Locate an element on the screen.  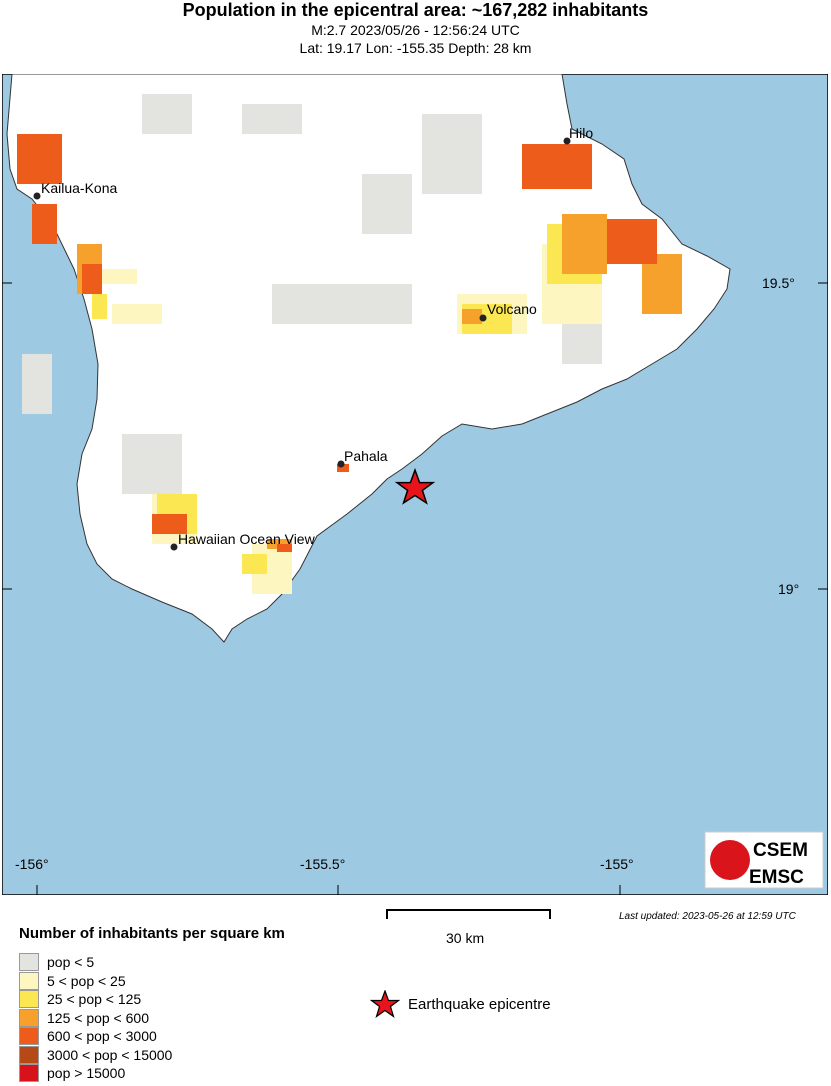
legend-label: pop > 15000 is located at coordinates (86, 1073).